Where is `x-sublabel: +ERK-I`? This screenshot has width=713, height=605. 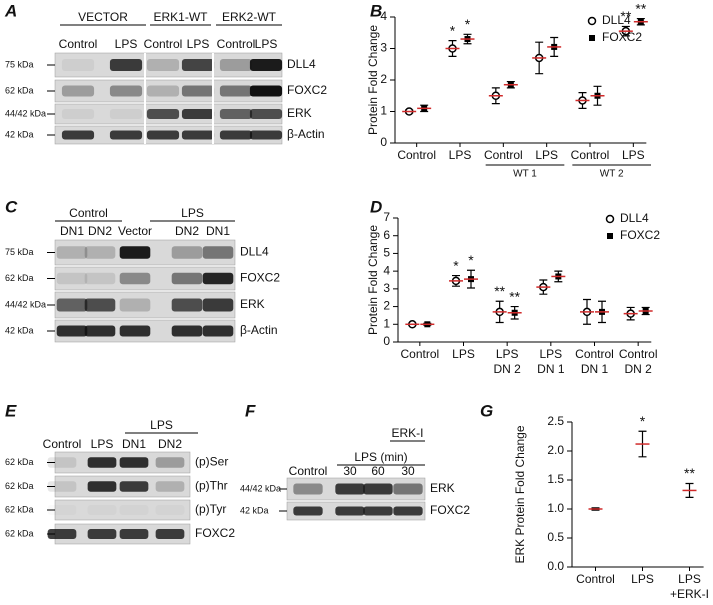 x-sublabel: +ERK-I is located at coordinates (689, 594).